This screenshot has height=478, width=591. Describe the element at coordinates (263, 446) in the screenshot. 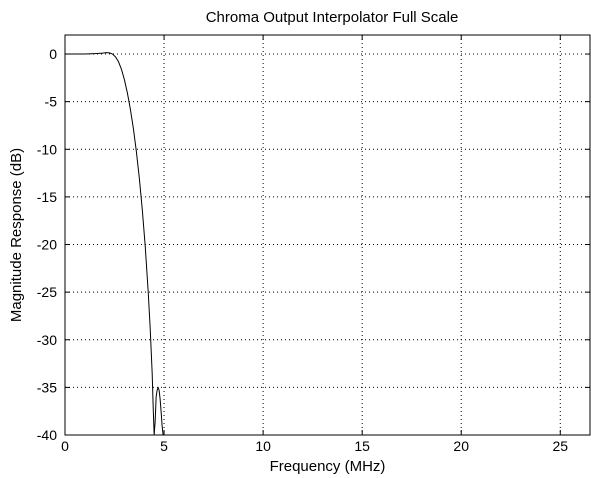

I see `x-tick-label: 10` at that location.